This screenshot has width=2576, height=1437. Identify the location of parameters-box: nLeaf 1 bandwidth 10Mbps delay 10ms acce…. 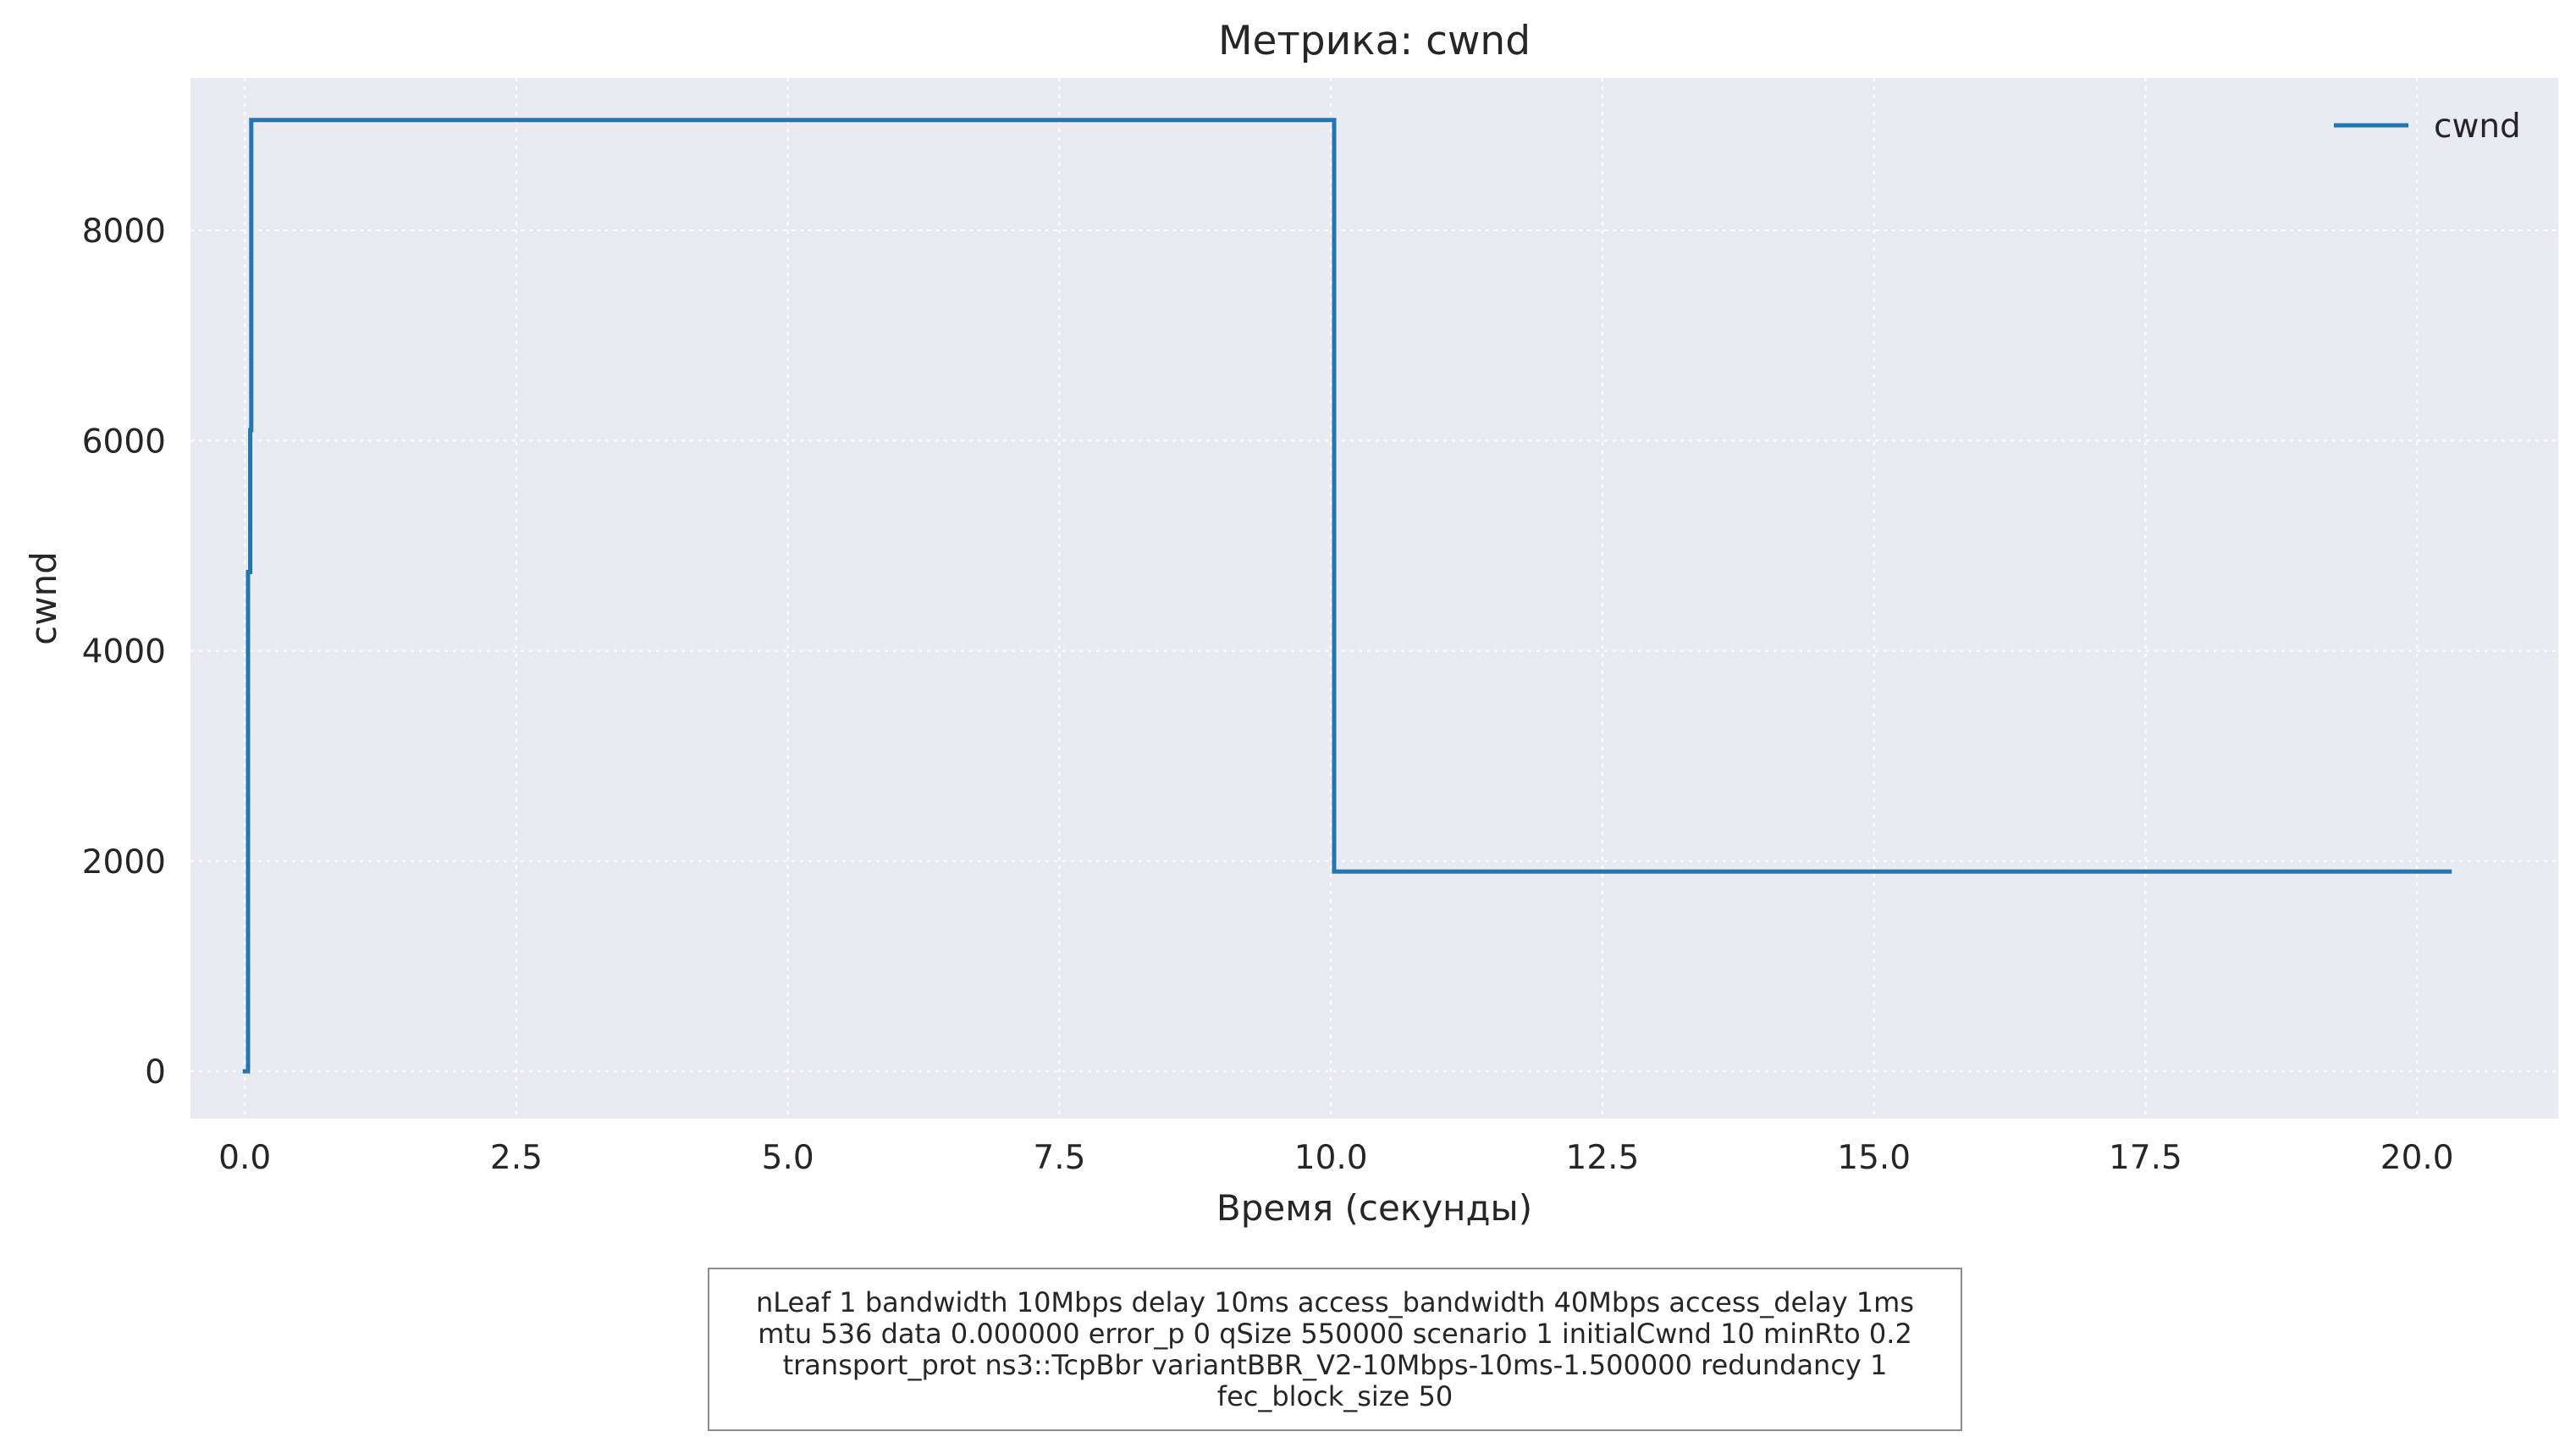
(1335, 1349).